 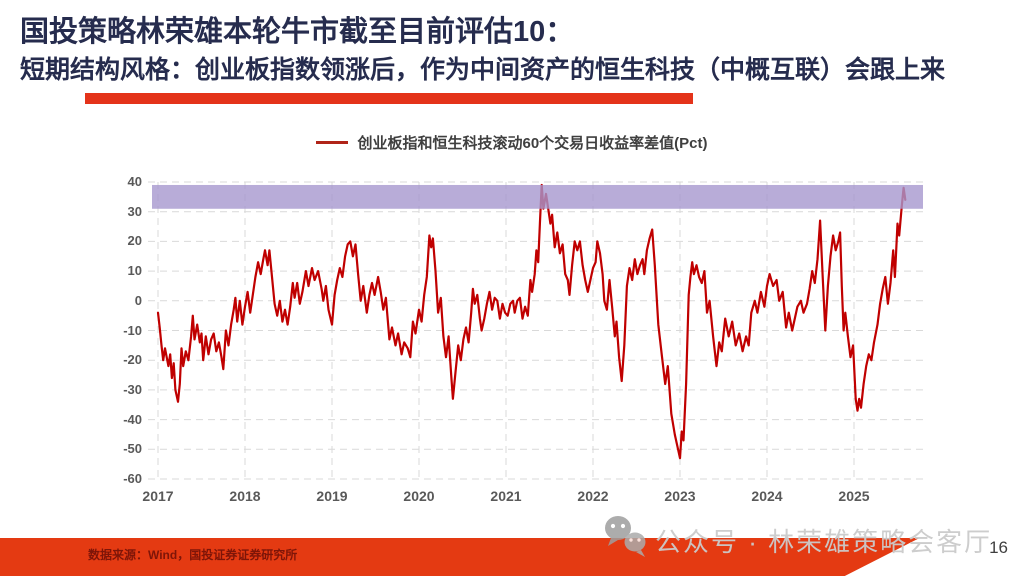 What do you see at coordinates (132, 360) in the screenshot?
I see `y-axis-tick: -20` at bounding box center [132, 360].